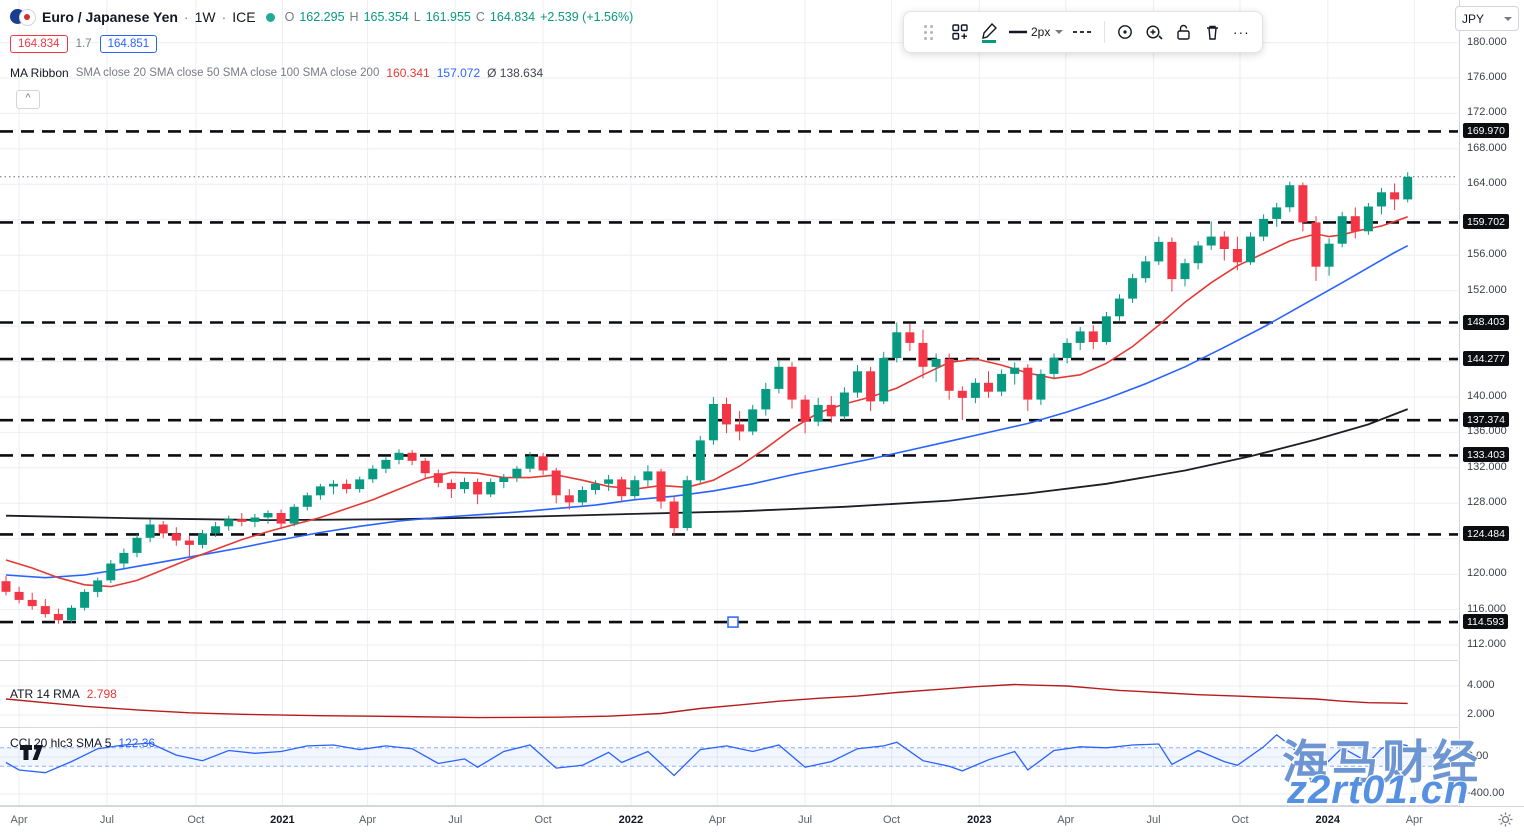 The width and height of the screenshot is (1524, 833). What do you see at coordinates (1486, 131) in the screenshot?
I see `level-price-badge: 169.970` at bounding box center [1486, 131].